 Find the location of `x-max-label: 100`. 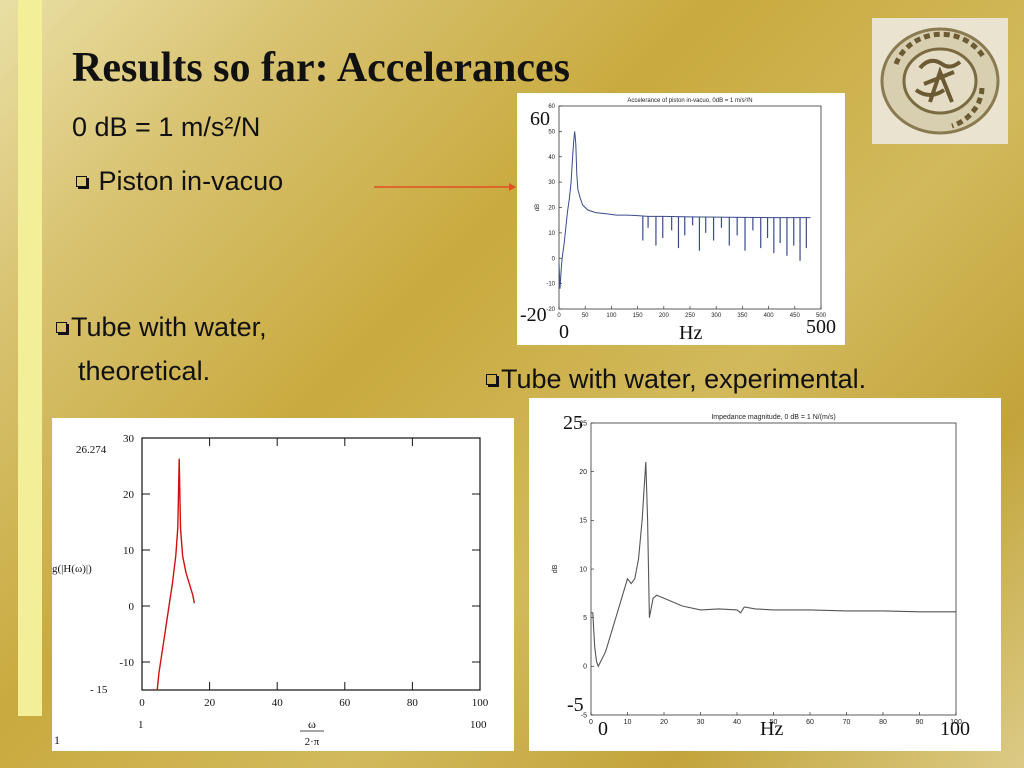

x-max-label: 100 is located at coordinates (478, 725).